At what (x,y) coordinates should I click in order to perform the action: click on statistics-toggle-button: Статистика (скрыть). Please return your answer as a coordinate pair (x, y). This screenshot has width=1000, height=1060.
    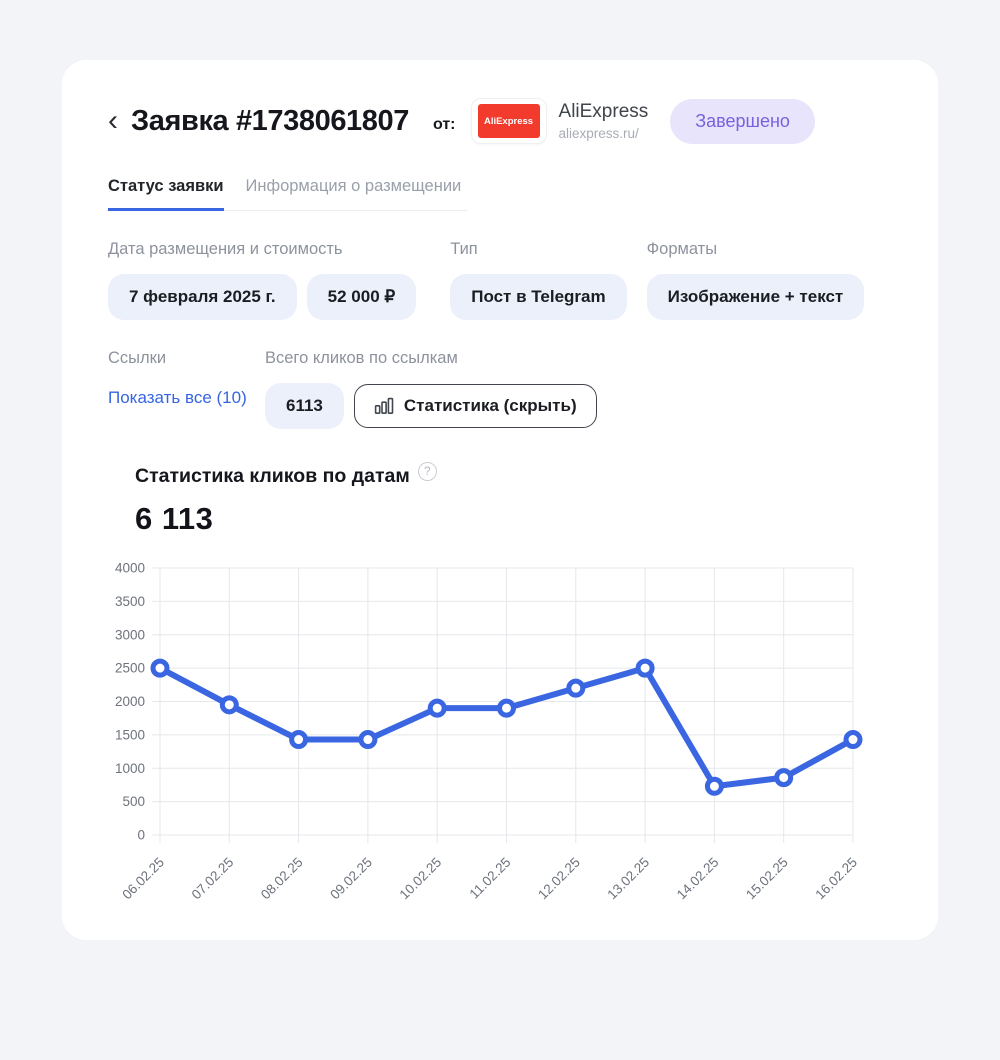
    Looking at the image, I should click on (475, 406).